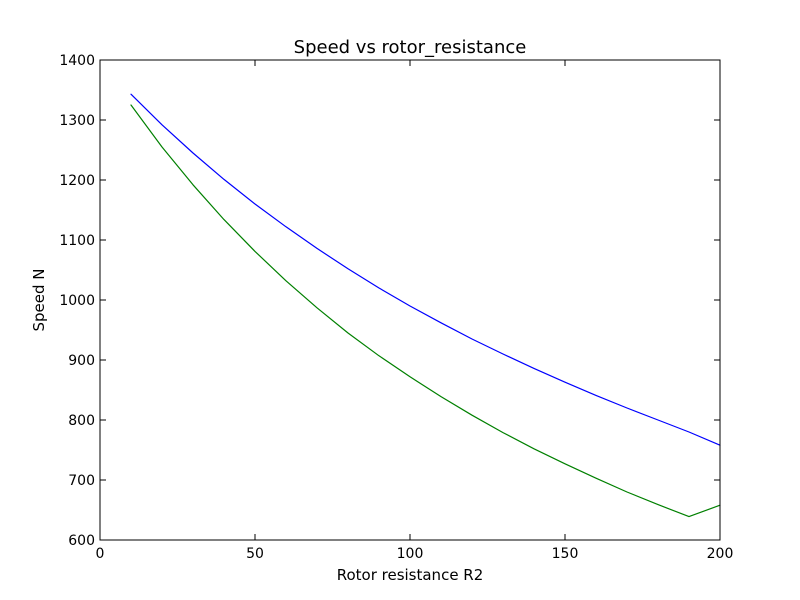  I want to click on y-tick-label: 800, so click(81, 421).